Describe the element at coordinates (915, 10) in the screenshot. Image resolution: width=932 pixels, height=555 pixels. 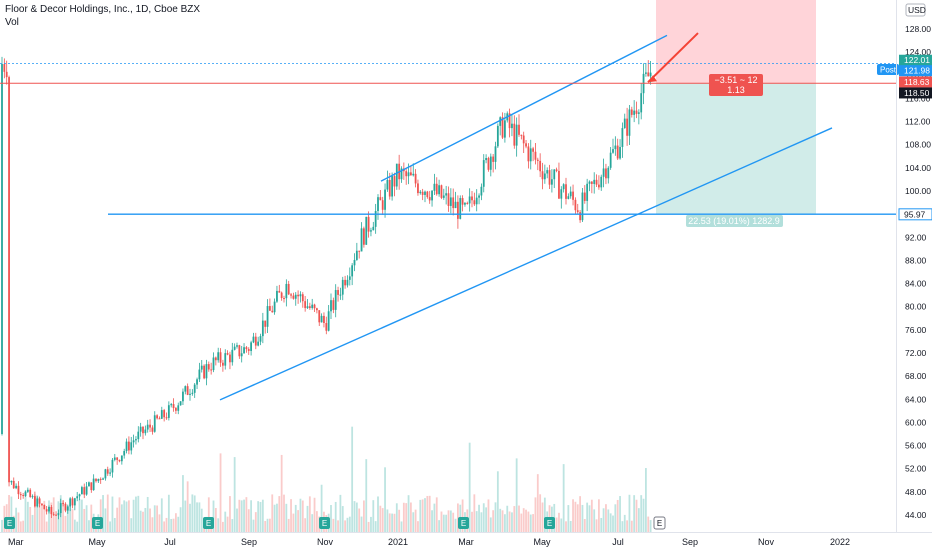
I see `currency-label: USD` at that location.